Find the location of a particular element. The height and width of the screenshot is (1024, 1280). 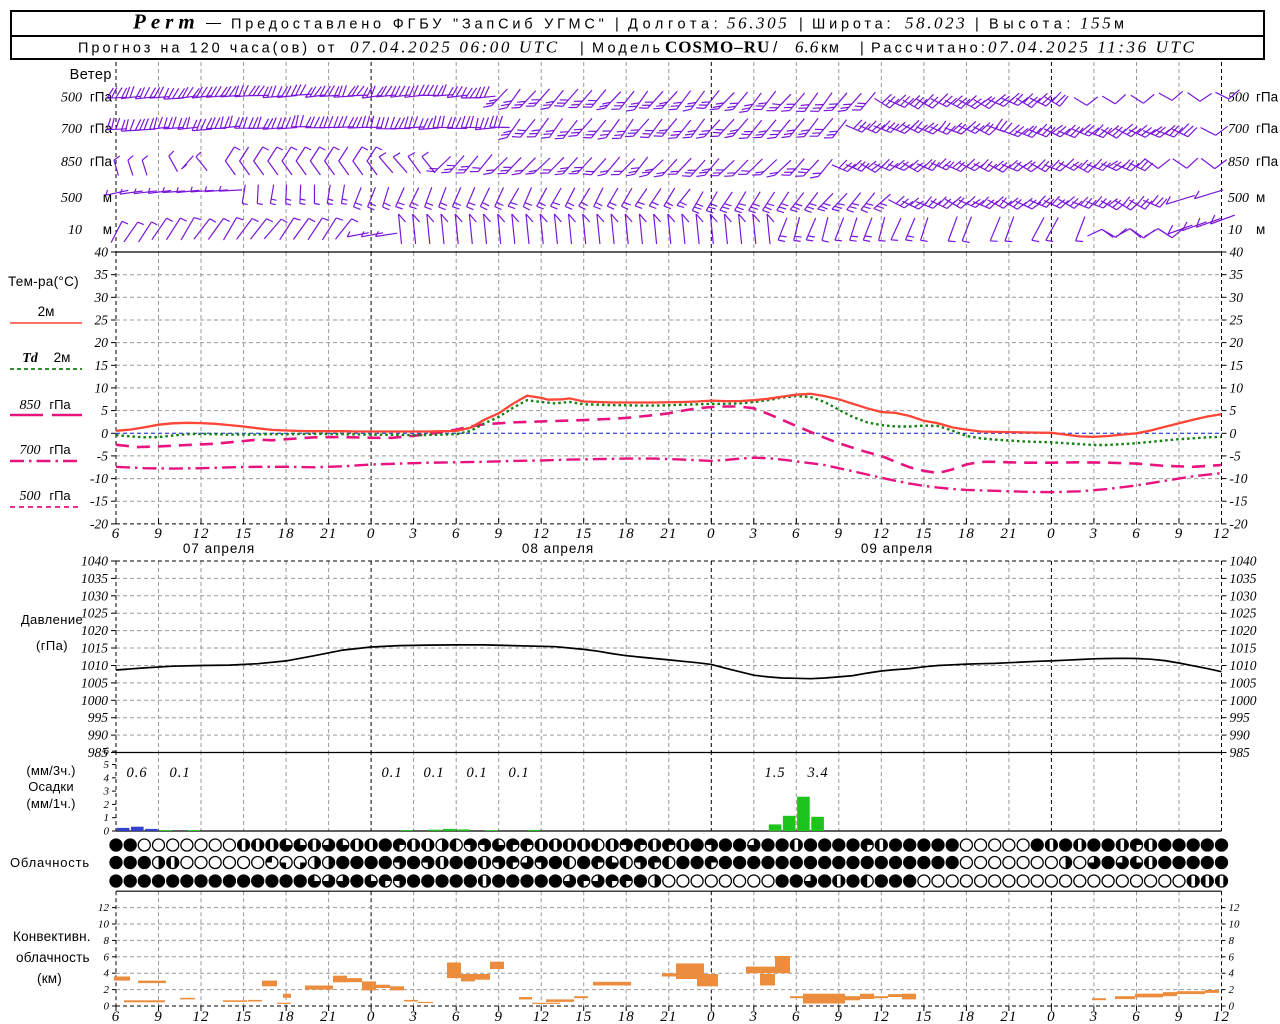

svg-text: Долгота: is located at coordinates (675, 25).